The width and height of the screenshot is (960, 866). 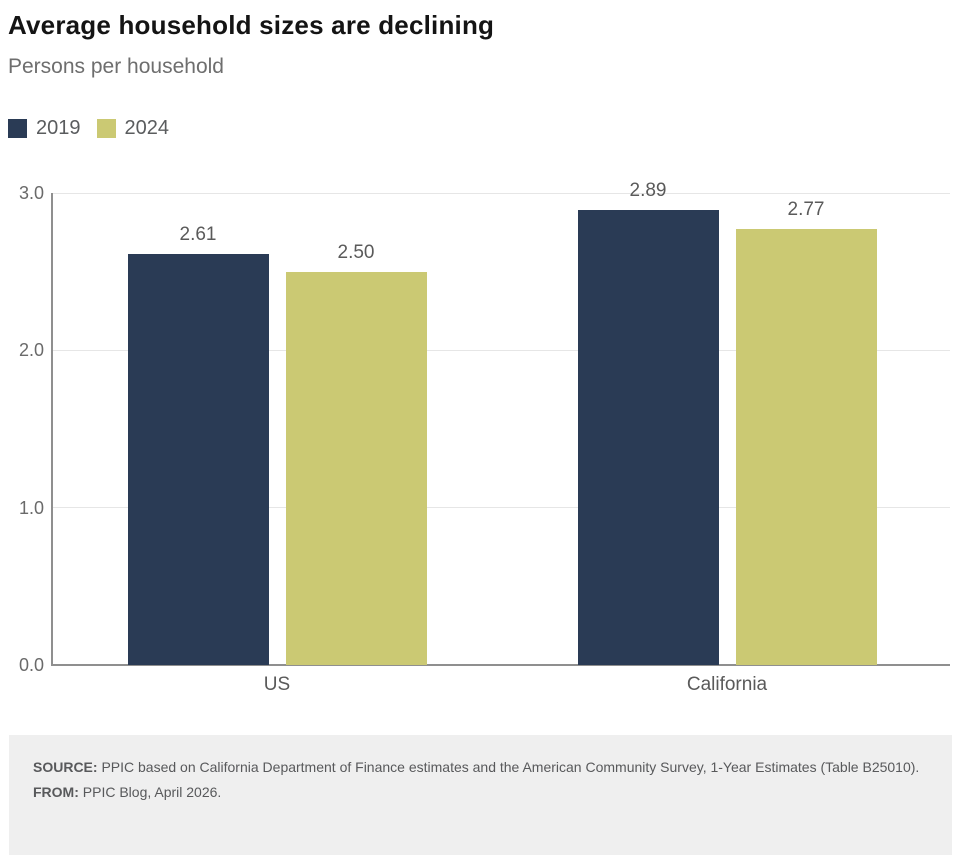 I want to click on chart-subtitle: Persons per household, so click(x=116, y=66).